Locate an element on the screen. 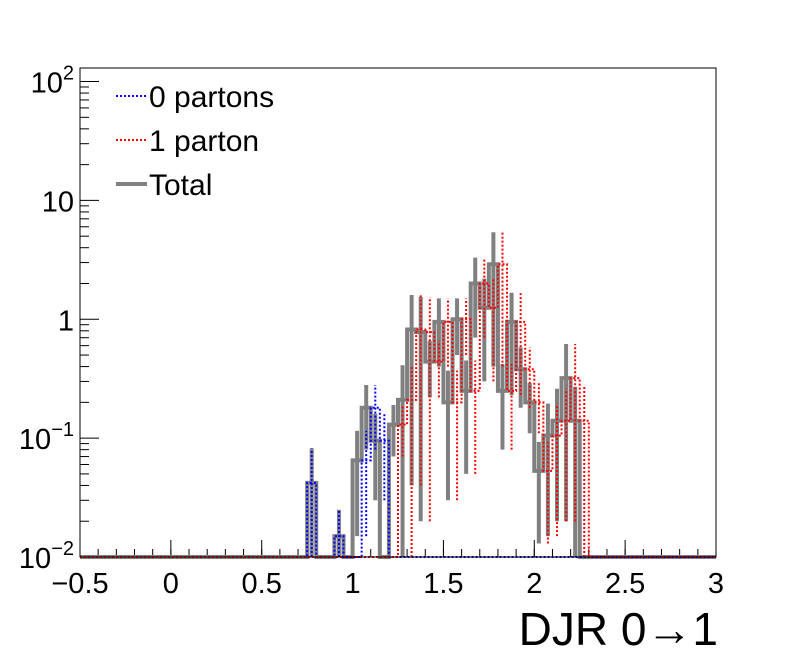 This screenshot has width=796, height=672. y-tick-label-exponent: 2 is located at coordinates (68, 74).